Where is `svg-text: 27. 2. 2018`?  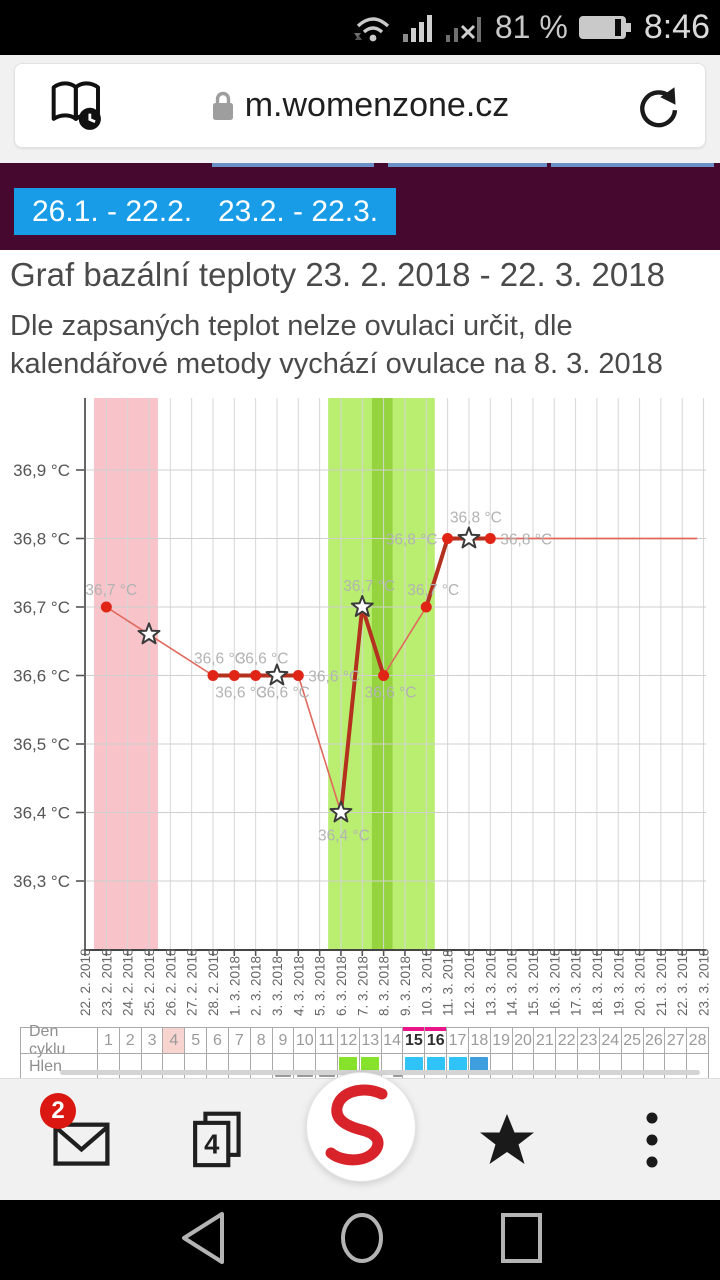
svg-text: 27. 2. 2018 is located at coordinates (192, 982).